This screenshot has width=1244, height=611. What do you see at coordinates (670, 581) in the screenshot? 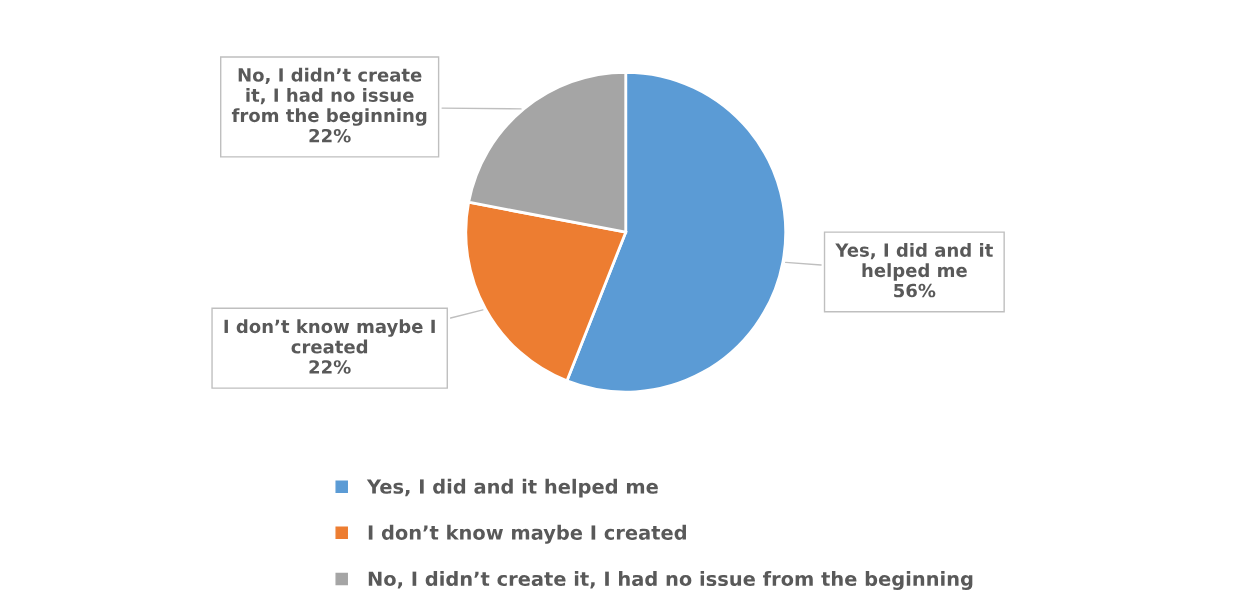
I see `legend-label: No, I didn’t create it, I had no issue from the beginning` at bounding box center [670, 581].